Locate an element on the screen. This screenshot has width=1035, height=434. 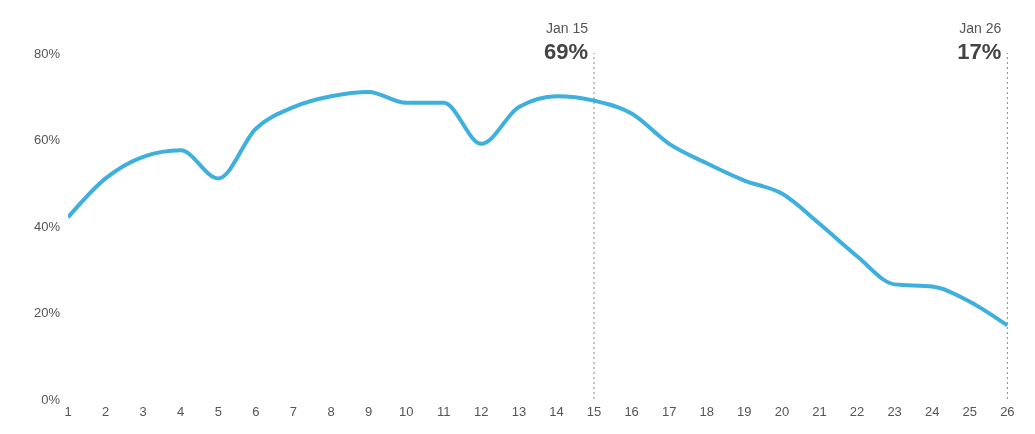
x-tick-label: 11 is located at coordinates (444, 412).